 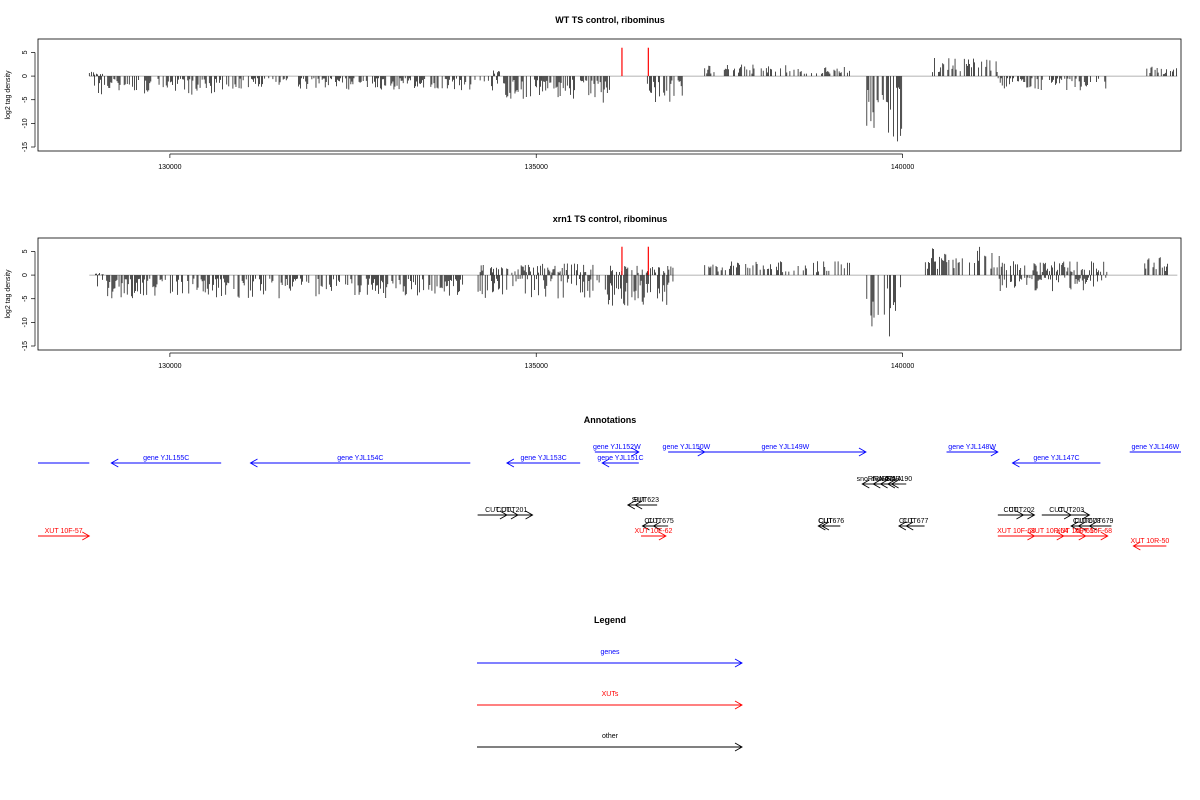 I want to click on wt-x-tick-label: 130000, so click(x=169, y=167).